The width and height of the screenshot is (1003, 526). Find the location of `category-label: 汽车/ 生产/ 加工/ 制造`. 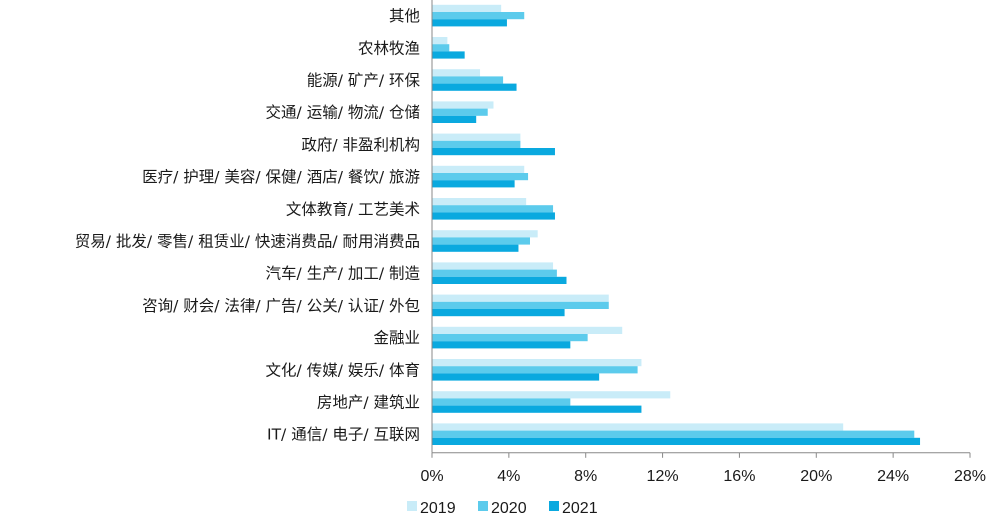

category-label: 汽车/ 生产/ 加工/ 制造 is located at coordinates (343, 274).